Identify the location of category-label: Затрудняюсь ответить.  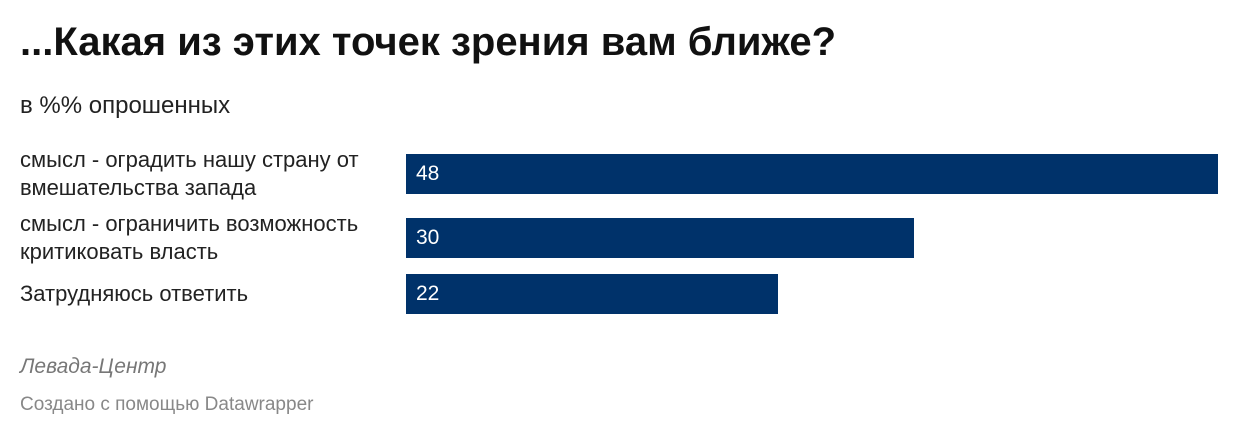
(134, 293).